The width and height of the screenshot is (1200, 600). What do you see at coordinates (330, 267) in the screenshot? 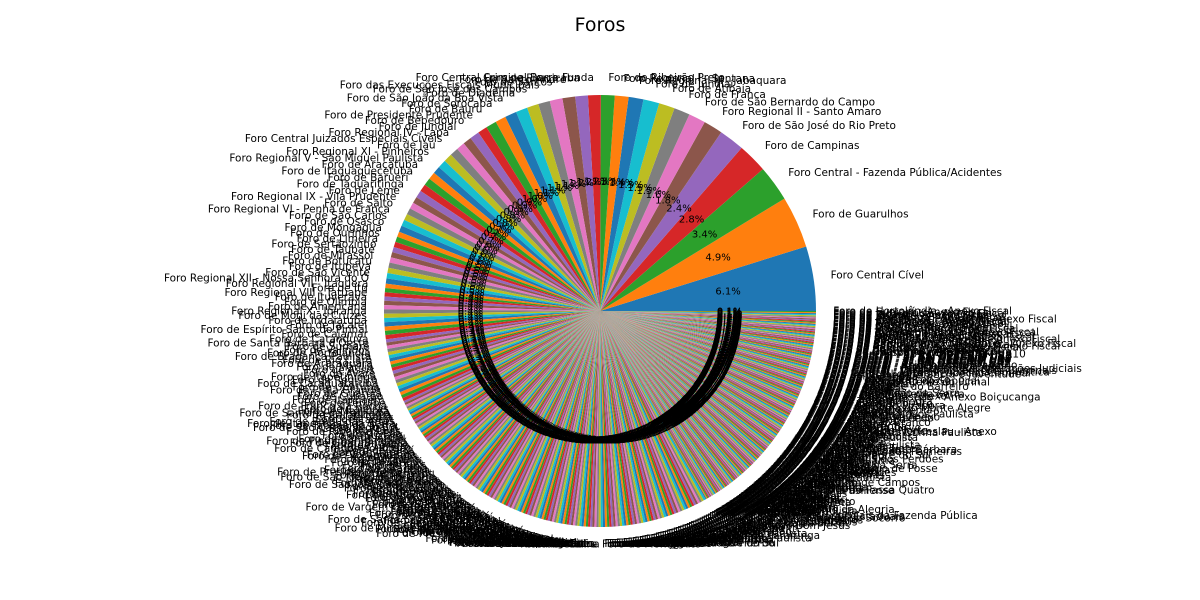
I see `slice-label: Foro de Itupeva` at bounding box center [330, 267].